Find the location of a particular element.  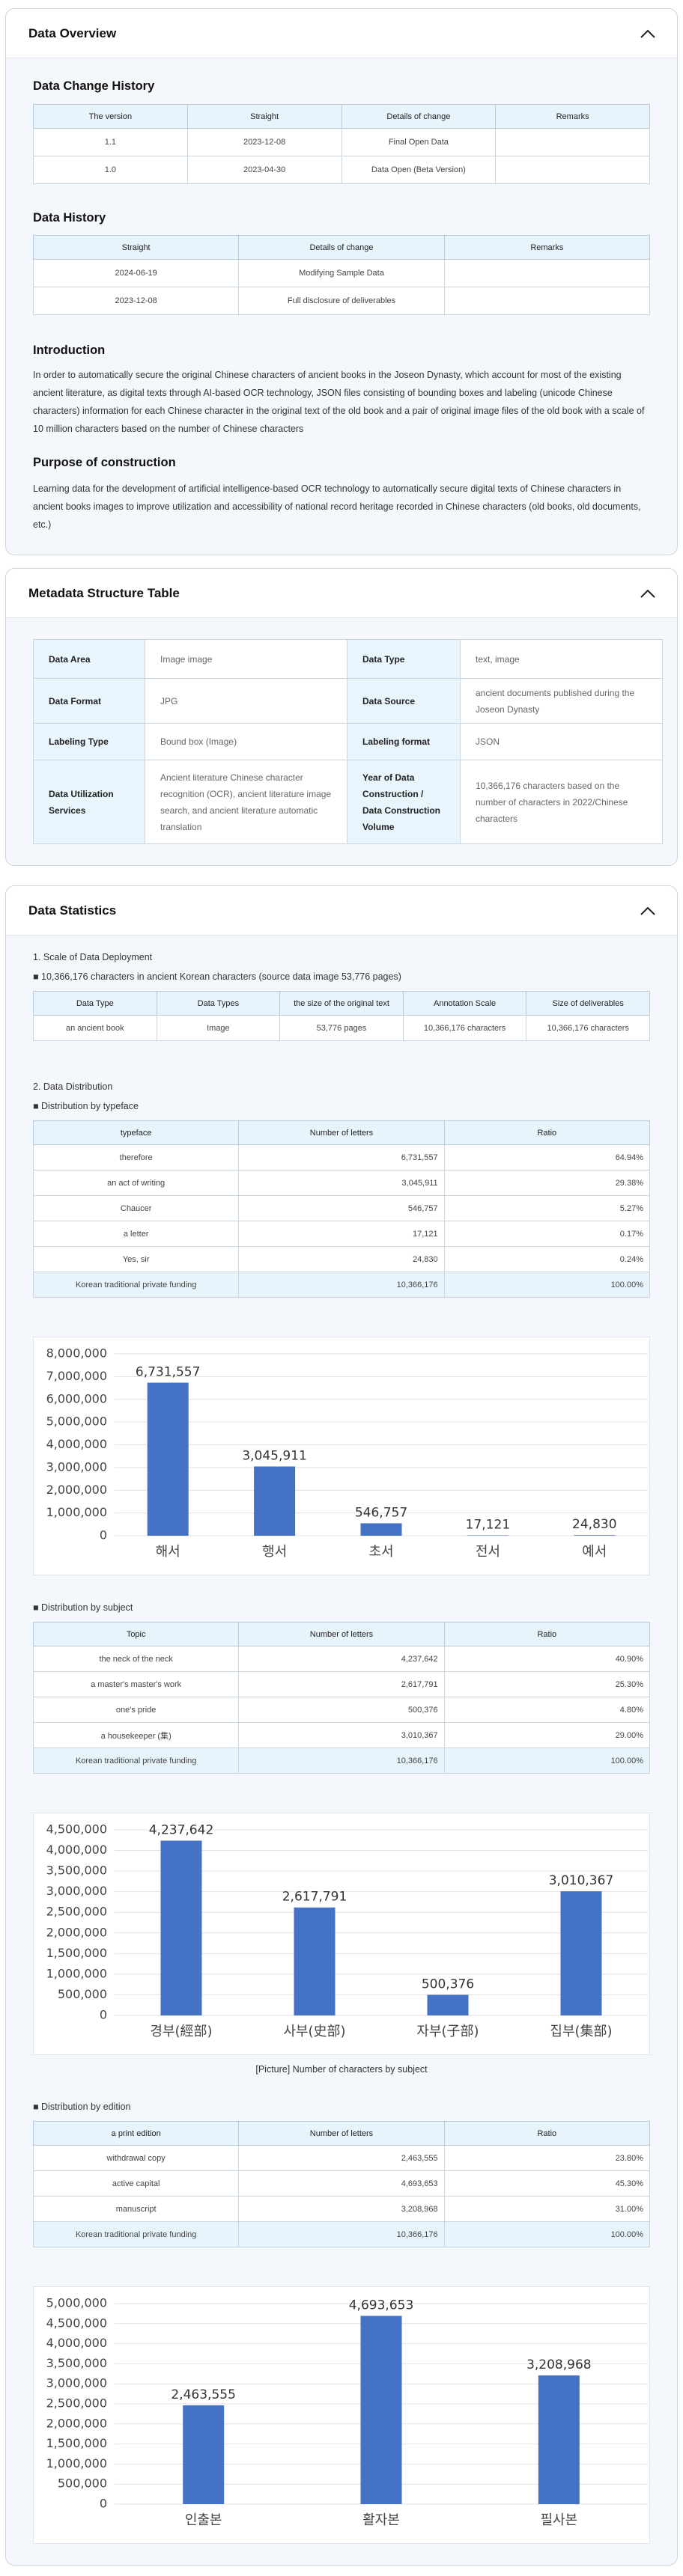

table-row: 1.1 2023-12-08 Final Open Data is located at coordinates (341, 142).